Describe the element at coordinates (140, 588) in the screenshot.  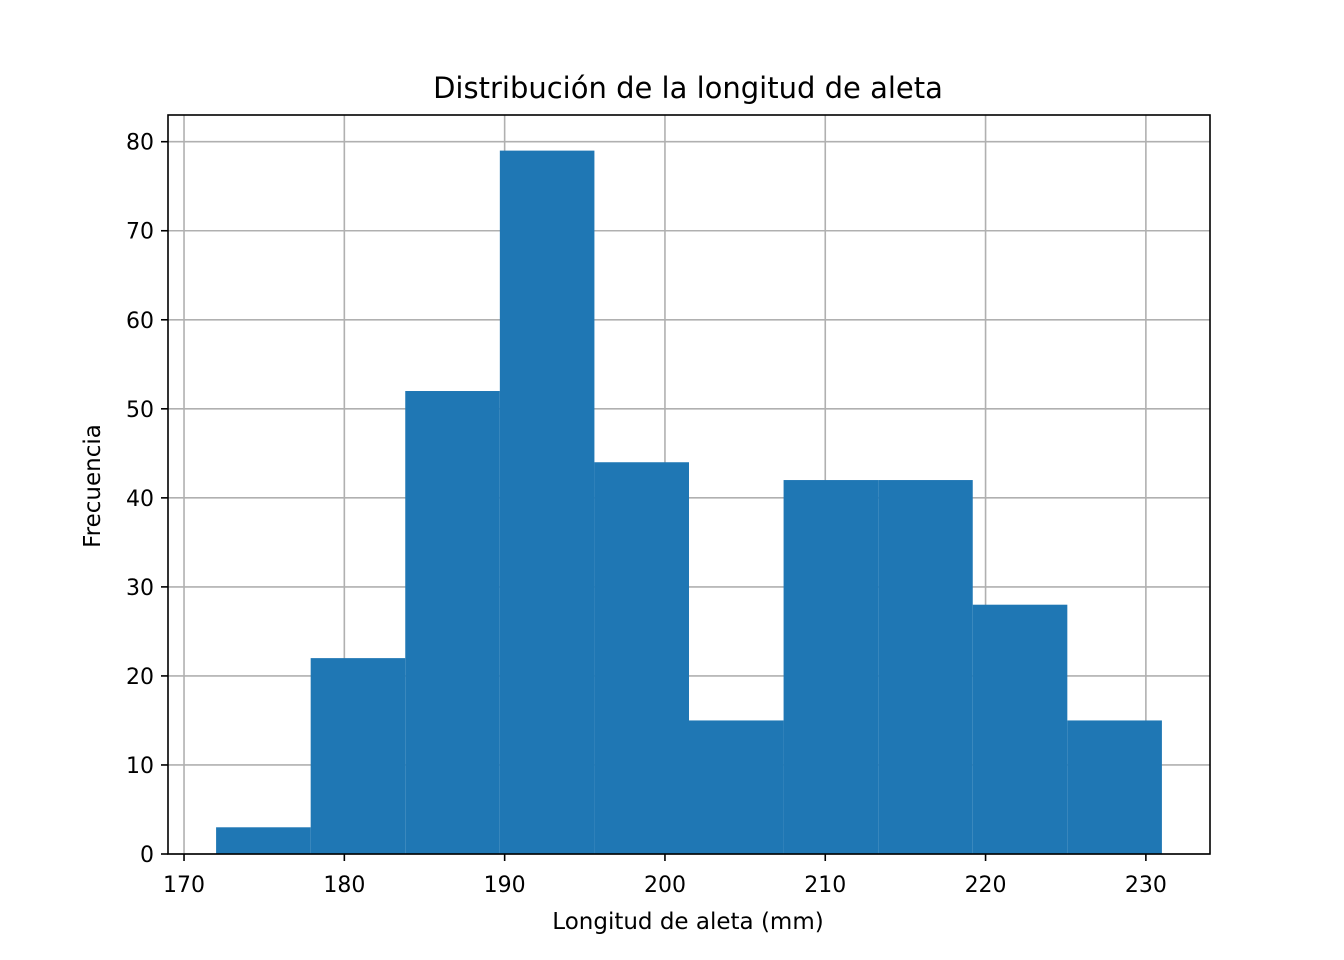
I see `y-tick-label: 30` at that location.